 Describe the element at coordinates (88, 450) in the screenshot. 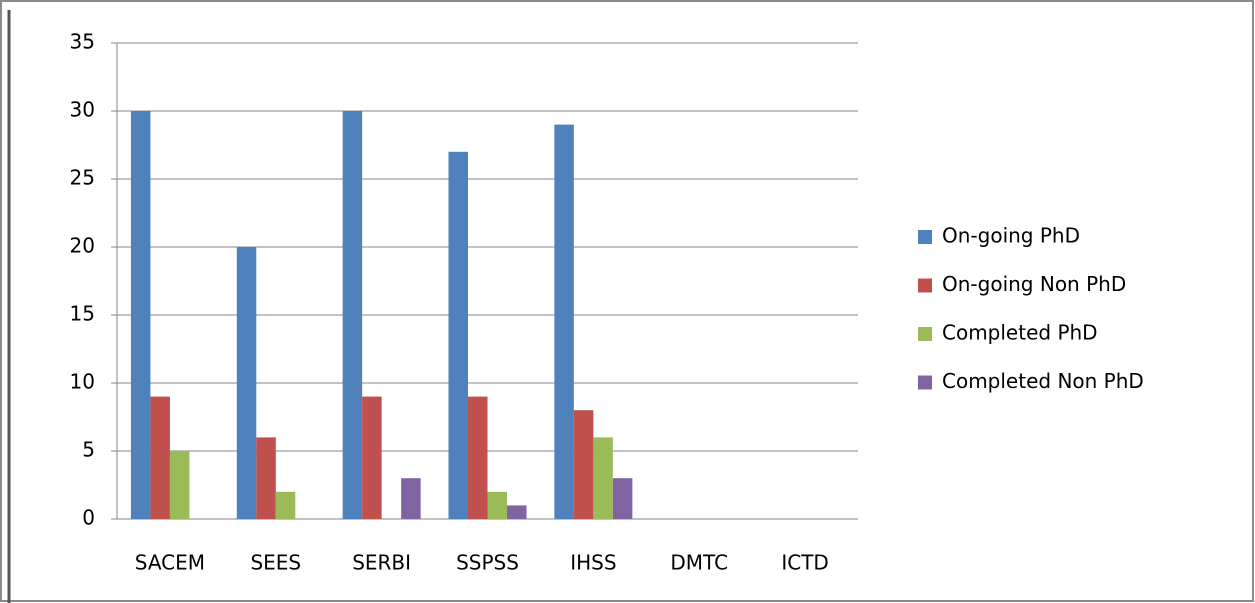

I see `y-tick-label: 5` at that location.